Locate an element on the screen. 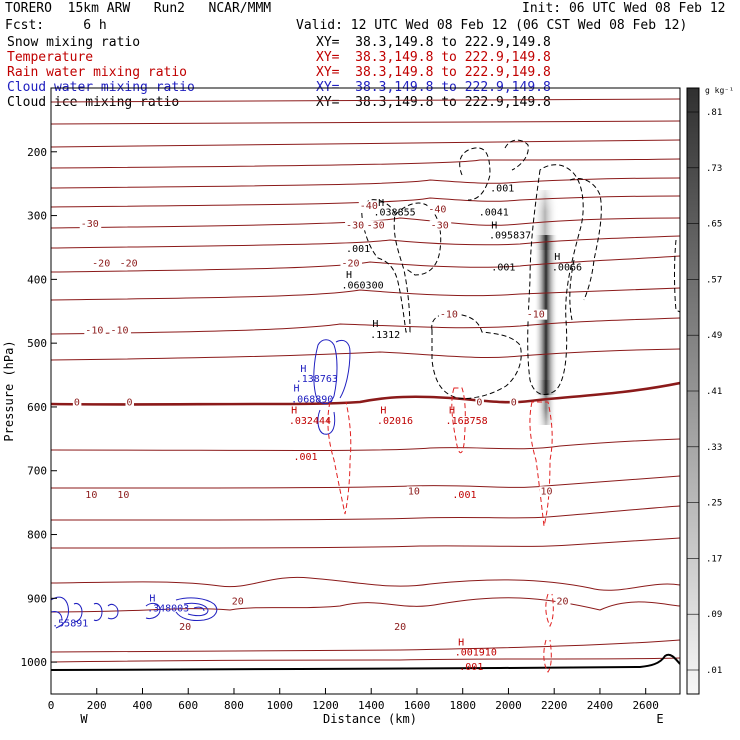 The image size is (740, 740). x-tick-label: 1400 is located at coordinates (371, 705).